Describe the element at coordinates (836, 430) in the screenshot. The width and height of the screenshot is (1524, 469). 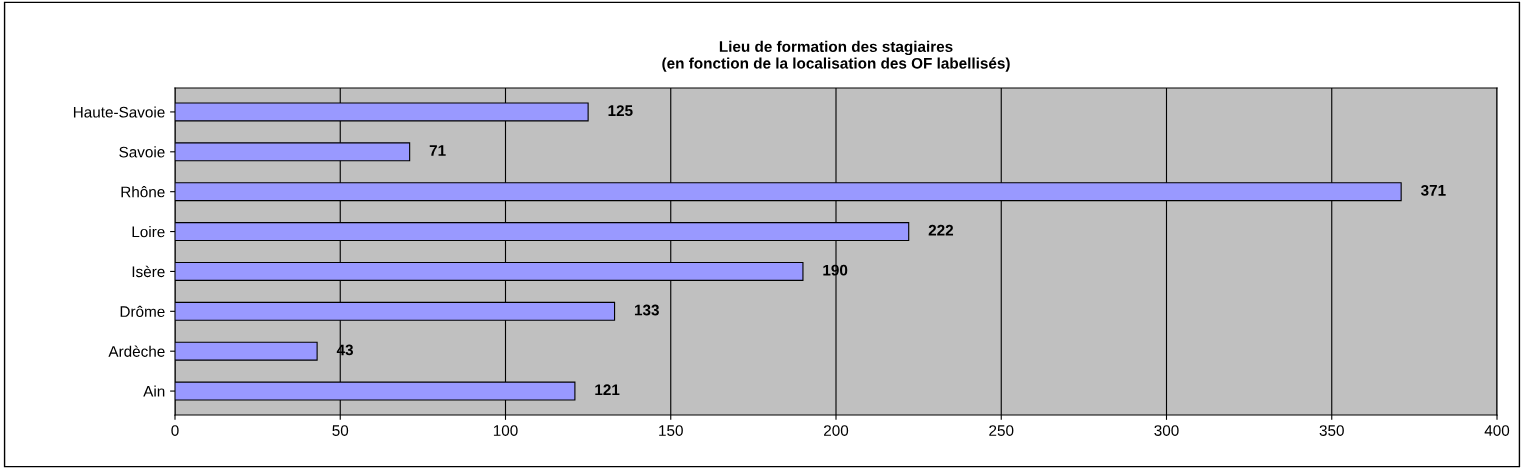
I see `x-tick-label: 200` at that location.